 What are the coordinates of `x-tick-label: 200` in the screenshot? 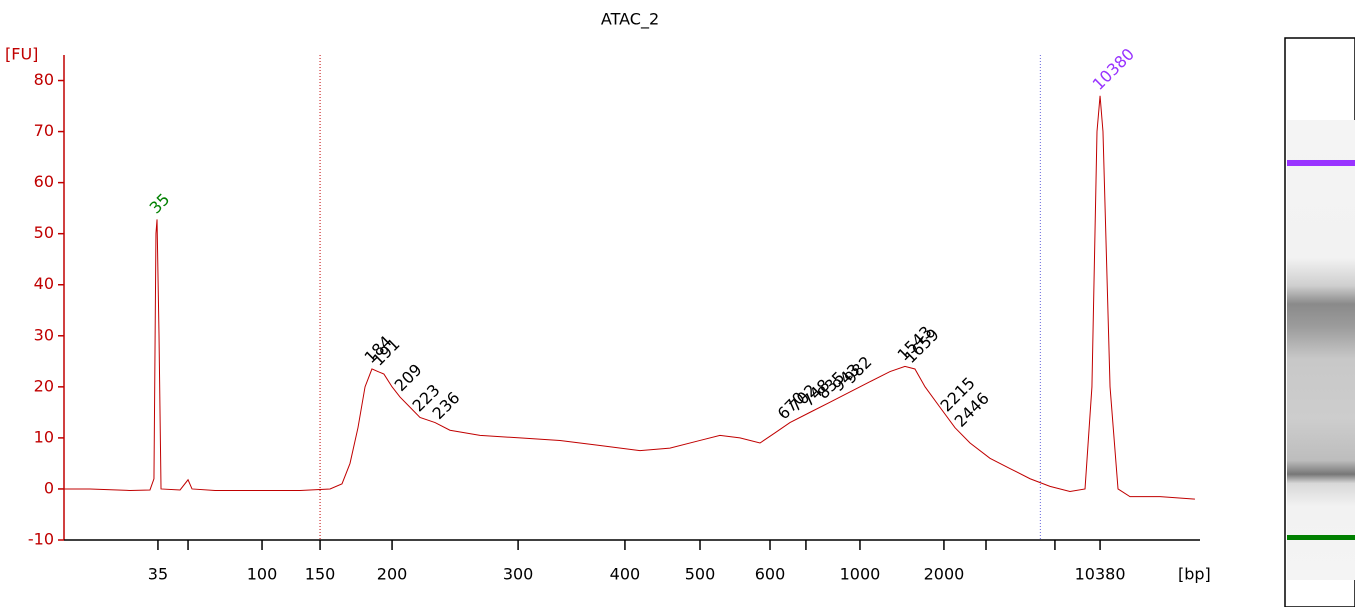 It's located at (392, 574).